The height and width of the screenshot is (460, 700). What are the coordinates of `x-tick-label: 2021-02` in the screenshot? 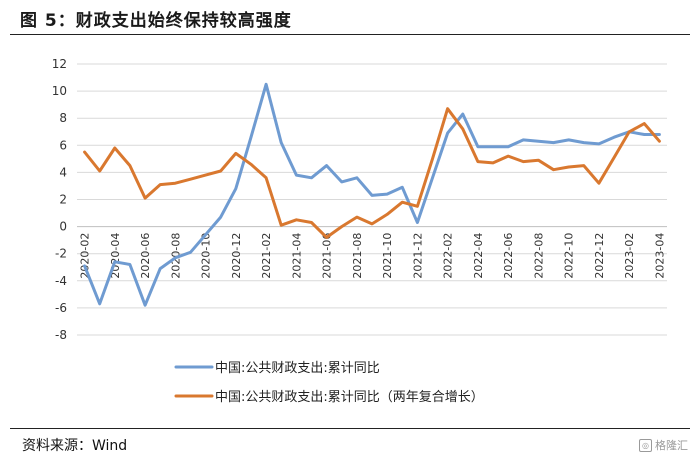 It's located at (266, 256).